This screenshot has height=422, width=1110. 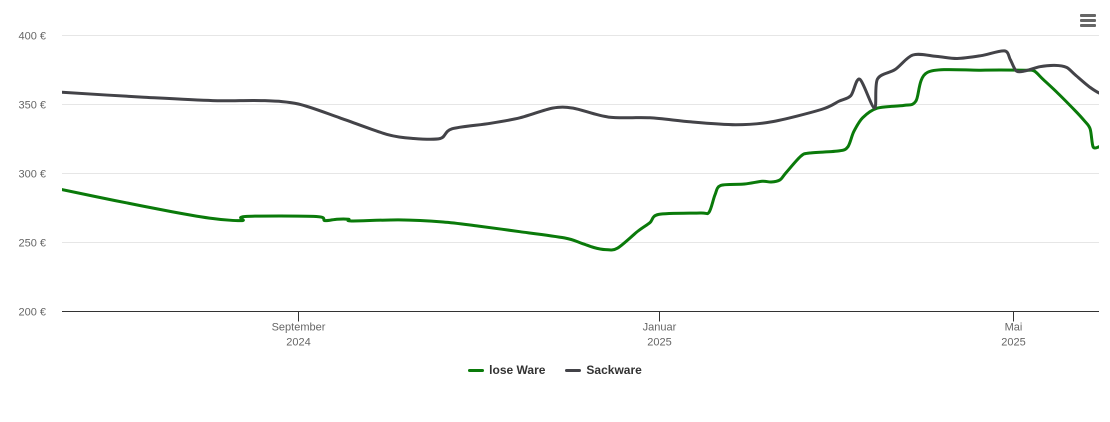 I want to click on chart-menu-hamburger-icon, so click(x=1088, y=21).